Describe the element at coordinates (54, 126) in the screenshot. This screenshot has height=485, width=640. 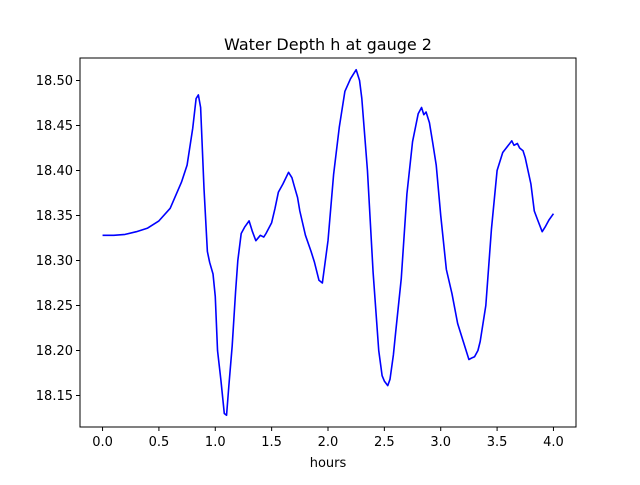
I see `y-tick-label: 18.45` at that location.